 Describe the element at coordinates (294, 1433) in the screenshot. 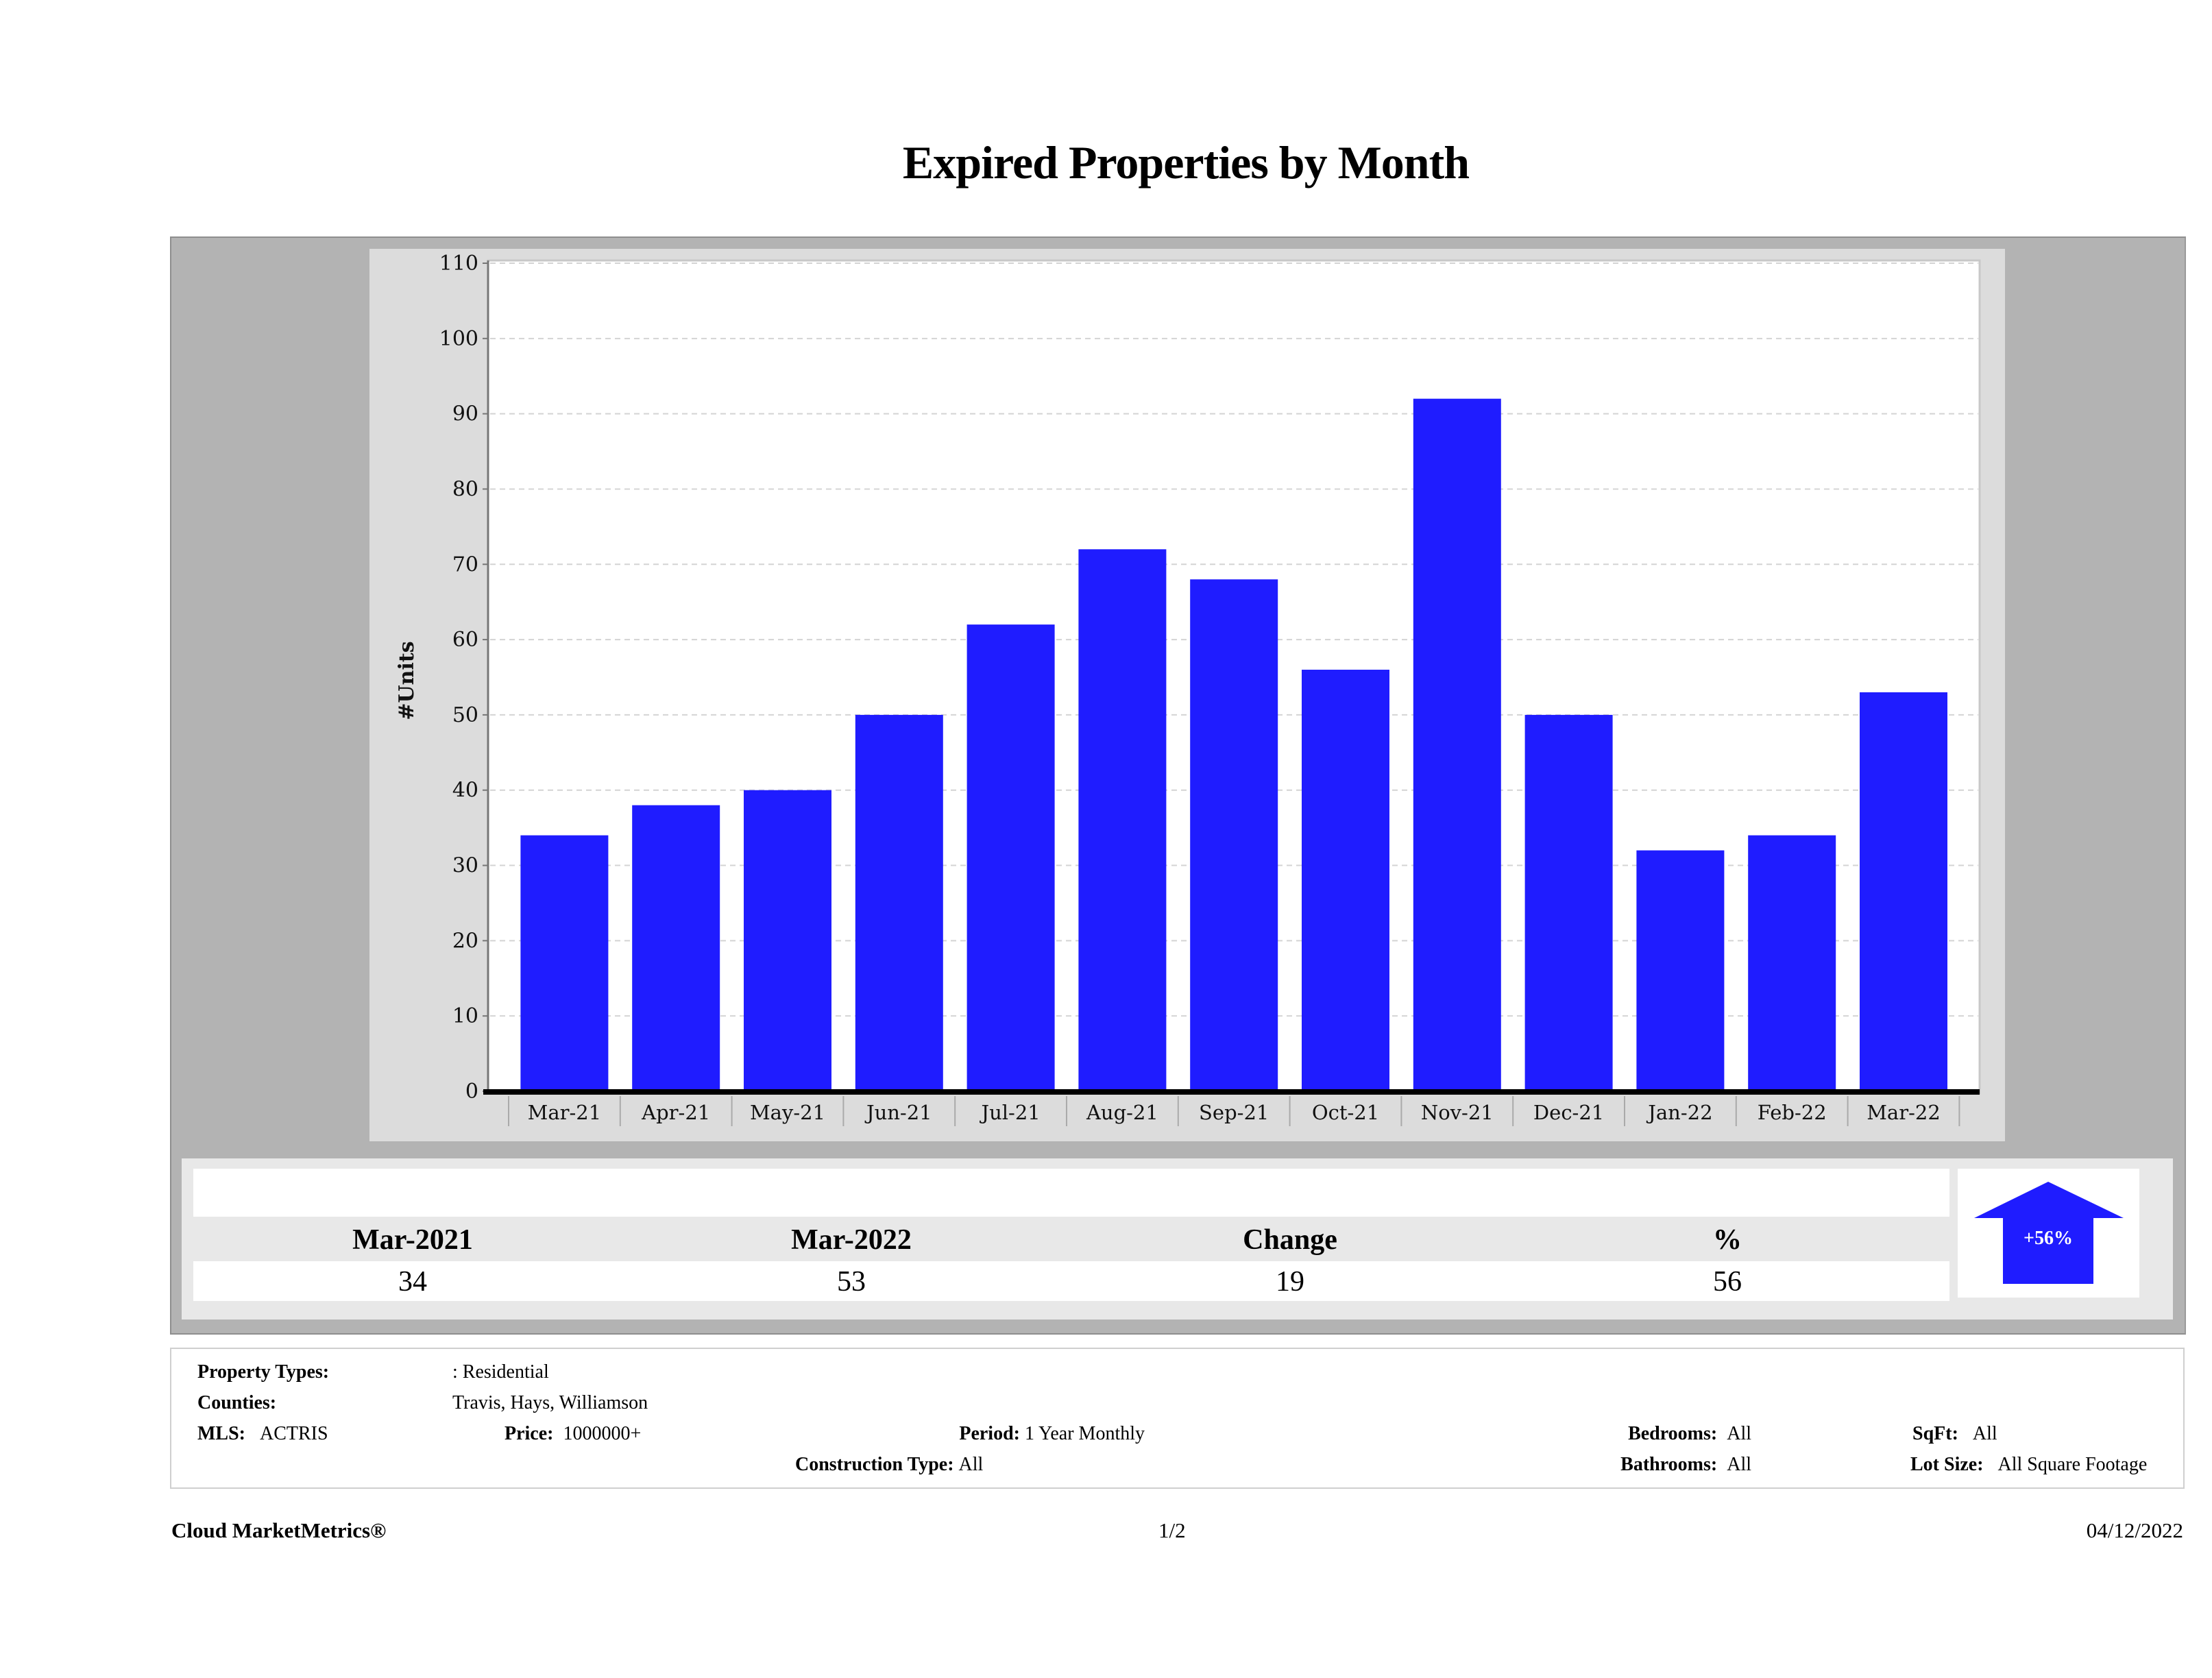

I see `mls-value: ACTRIS` at that location.